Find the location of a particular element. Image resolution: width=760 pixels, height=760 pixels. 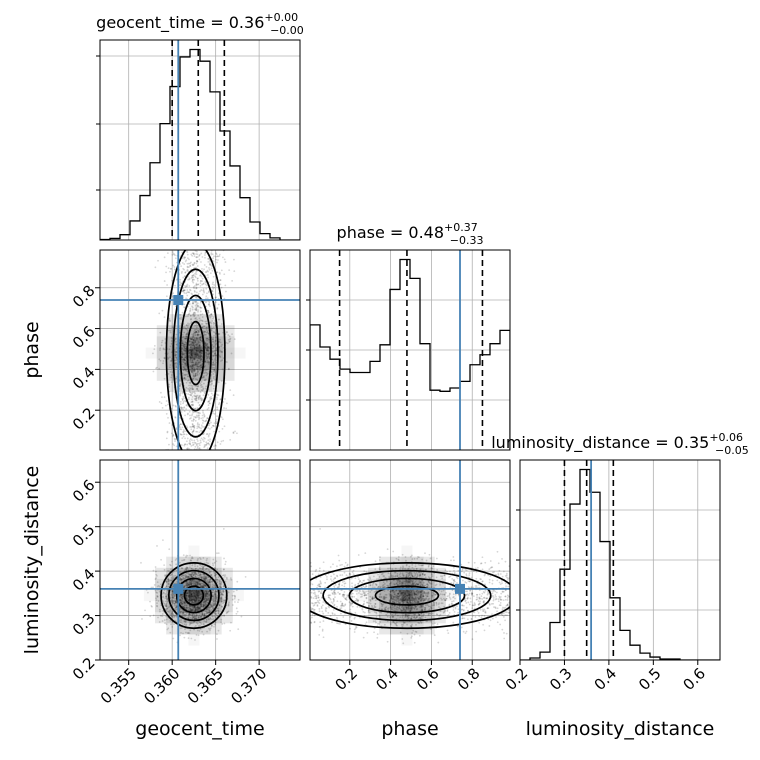

contour-line is located at coordinates (195, 353).